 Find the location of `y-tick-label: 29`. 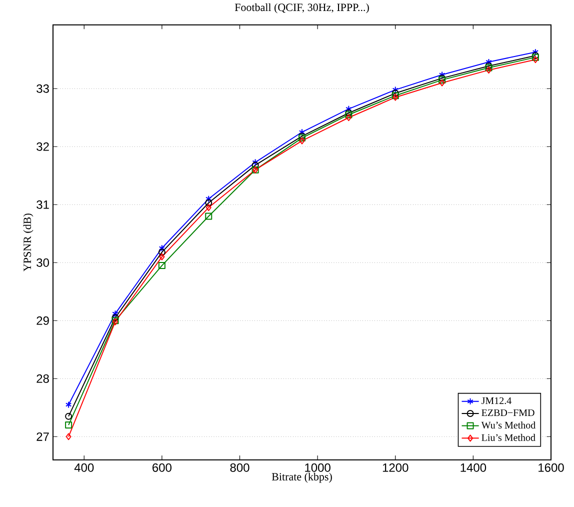

y-tick-label: 29 is located at coordinates (42, 320).